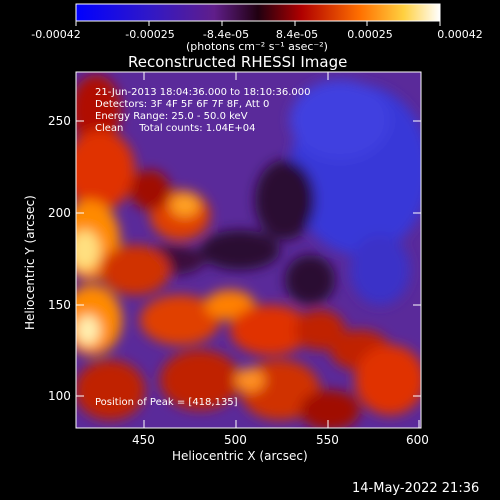 Image resolution: width=500 pixels, height=500 pixels. What do you see at coordinates (240, 456) in the screenshot?
I see `x-axis-label: Heliocentric X (arcsec)` at bounding box center [240, 456].